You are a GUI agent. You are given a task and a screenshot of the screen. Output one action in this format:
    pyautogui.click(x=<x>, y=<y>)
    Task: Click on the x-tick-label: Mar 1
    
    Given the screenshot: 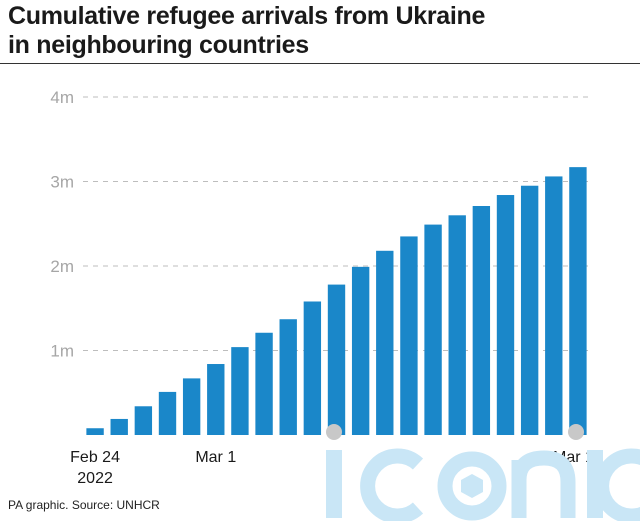 What is the action you would take?
    pyautogui.click(x=215, y=457)
    